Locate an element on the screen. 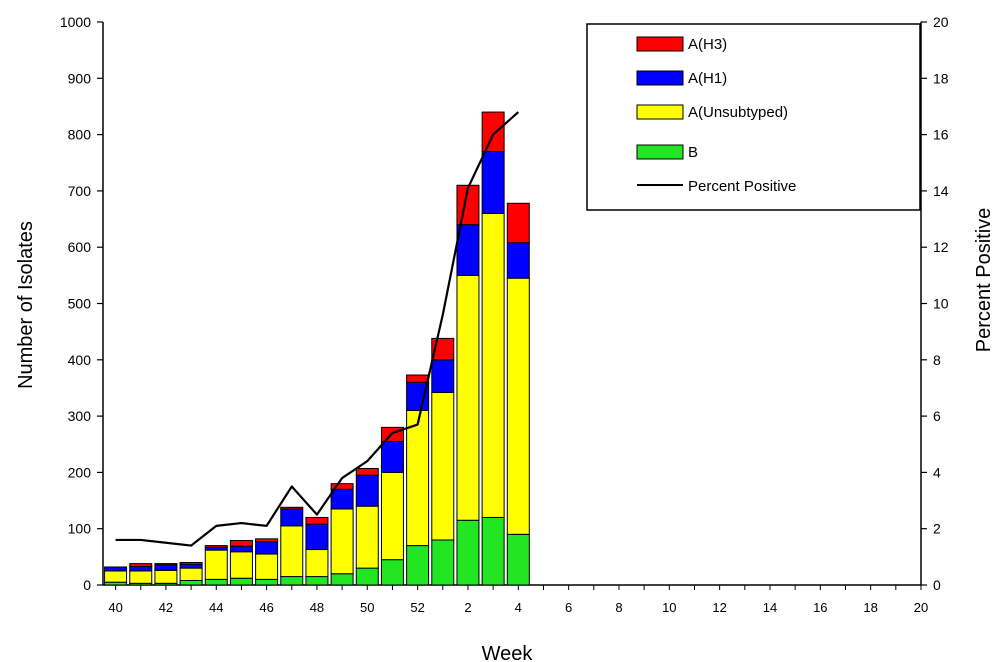  legend-label-b: B is located at coordinates (693, 152).